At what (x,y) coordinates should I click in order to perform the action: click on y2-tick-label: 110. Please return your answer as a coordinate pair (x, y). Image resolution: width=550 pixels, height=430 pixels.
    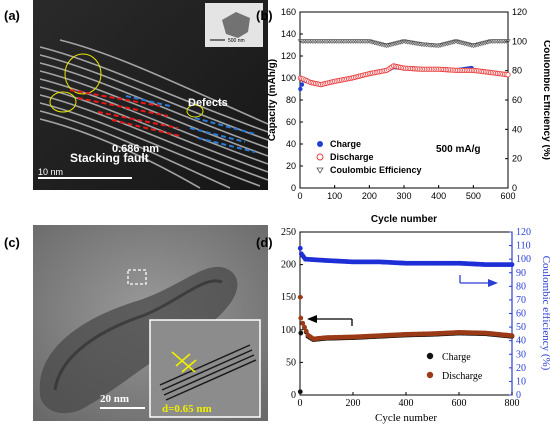
    Looking at the image, I should click on (523, 246).